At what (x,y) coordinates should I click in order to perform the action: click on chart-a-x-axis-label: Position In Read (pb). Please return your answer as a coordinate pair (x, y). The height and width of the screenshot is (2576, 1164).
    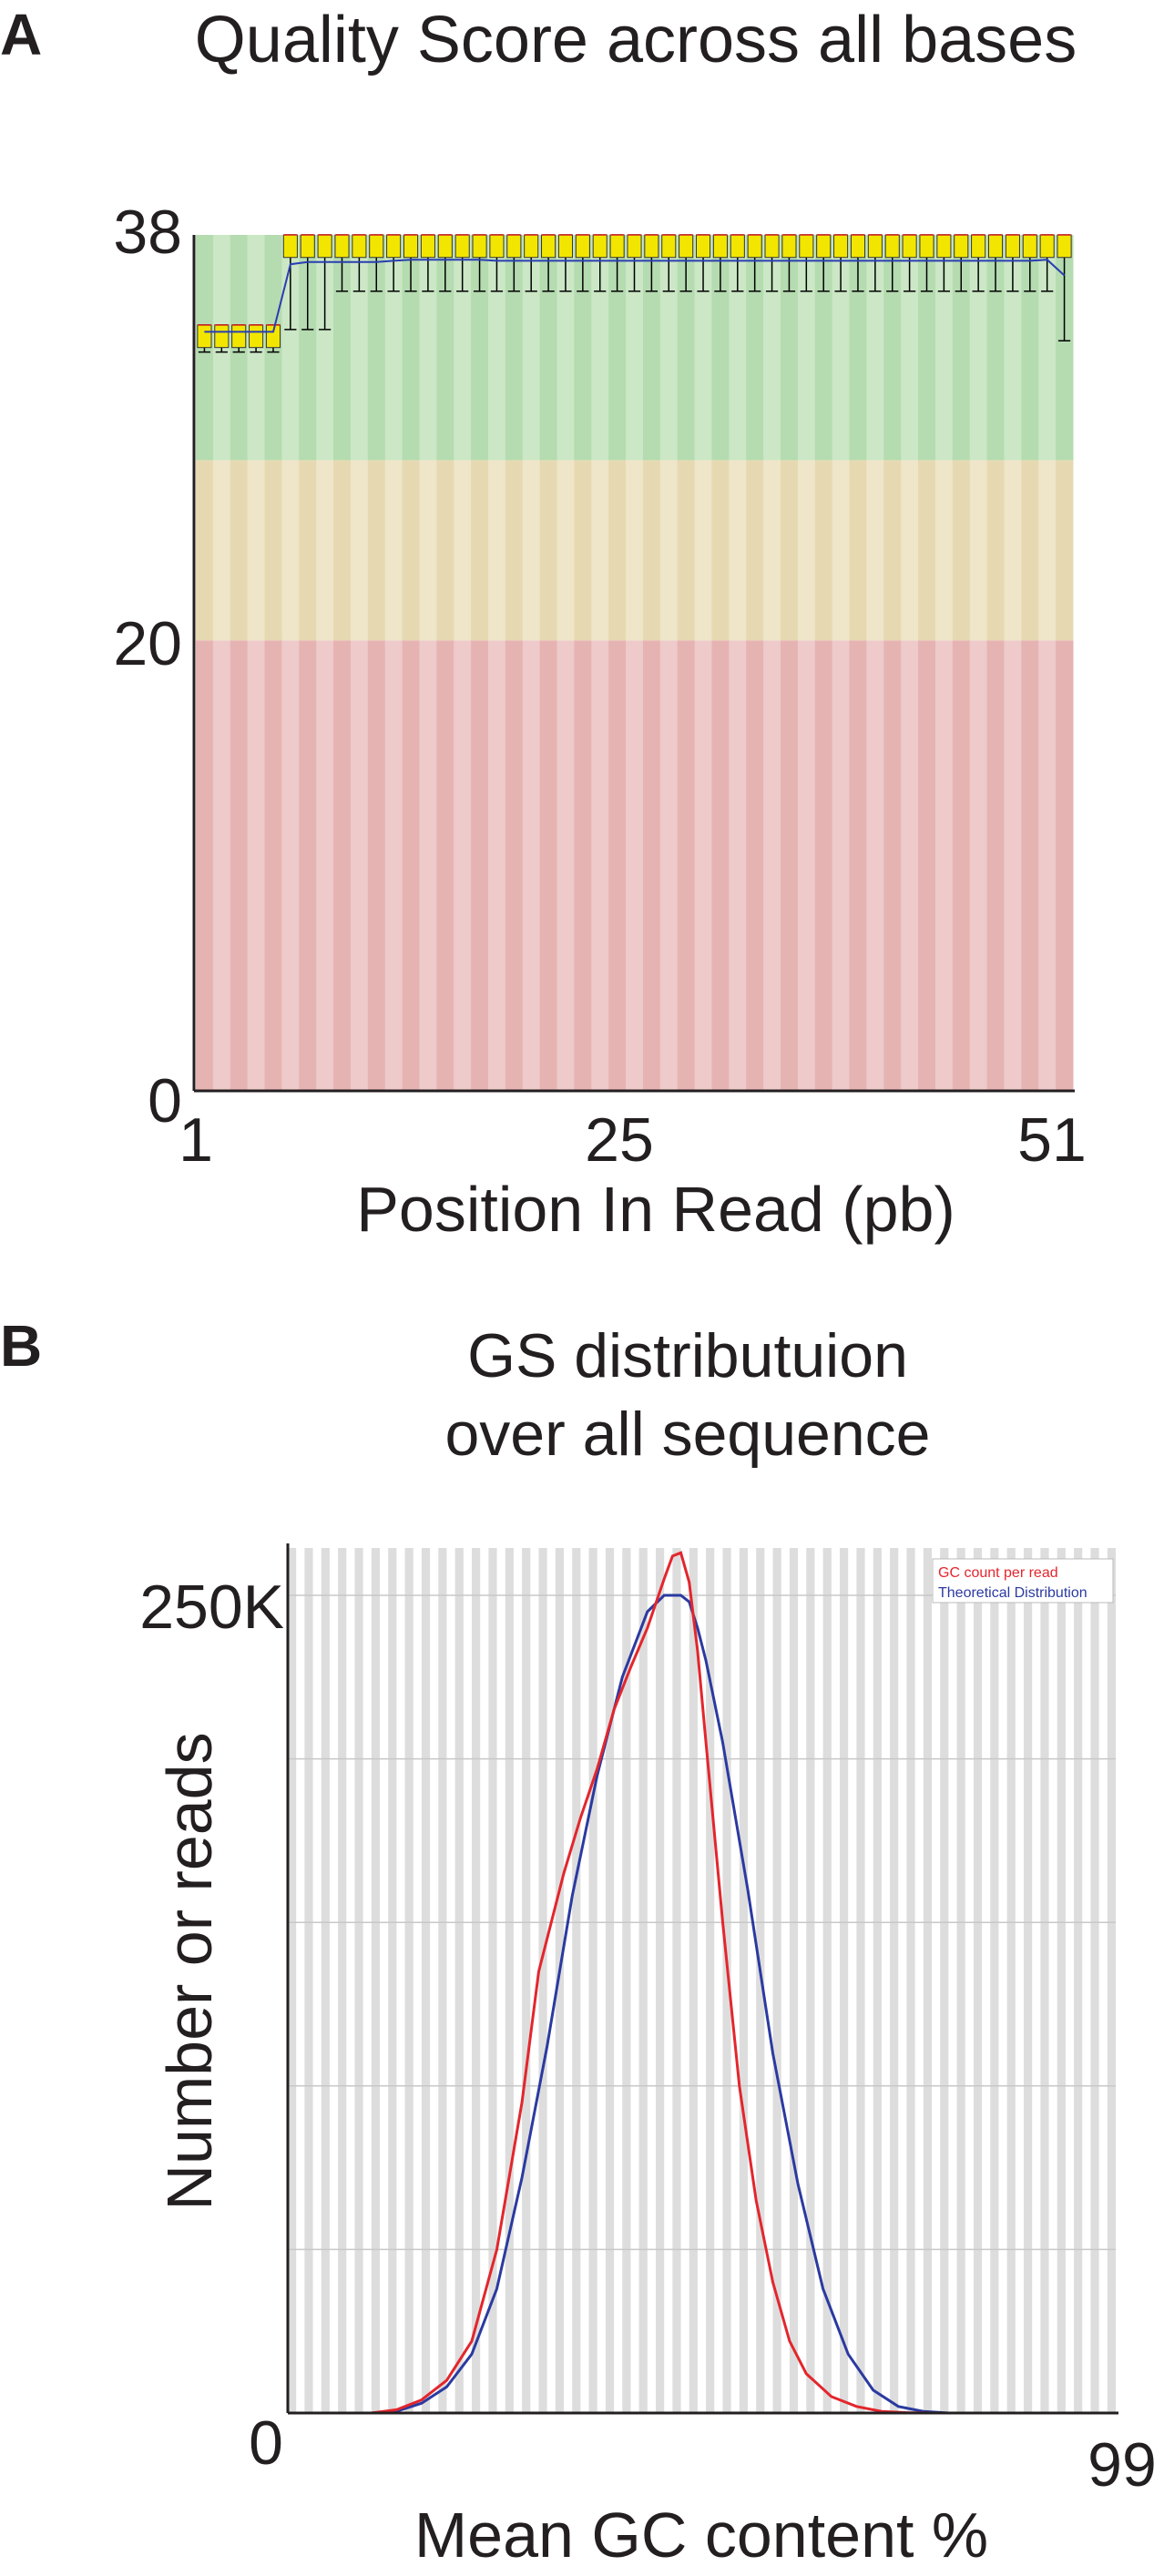
    Looking at the image, I should click on (656, 1209).